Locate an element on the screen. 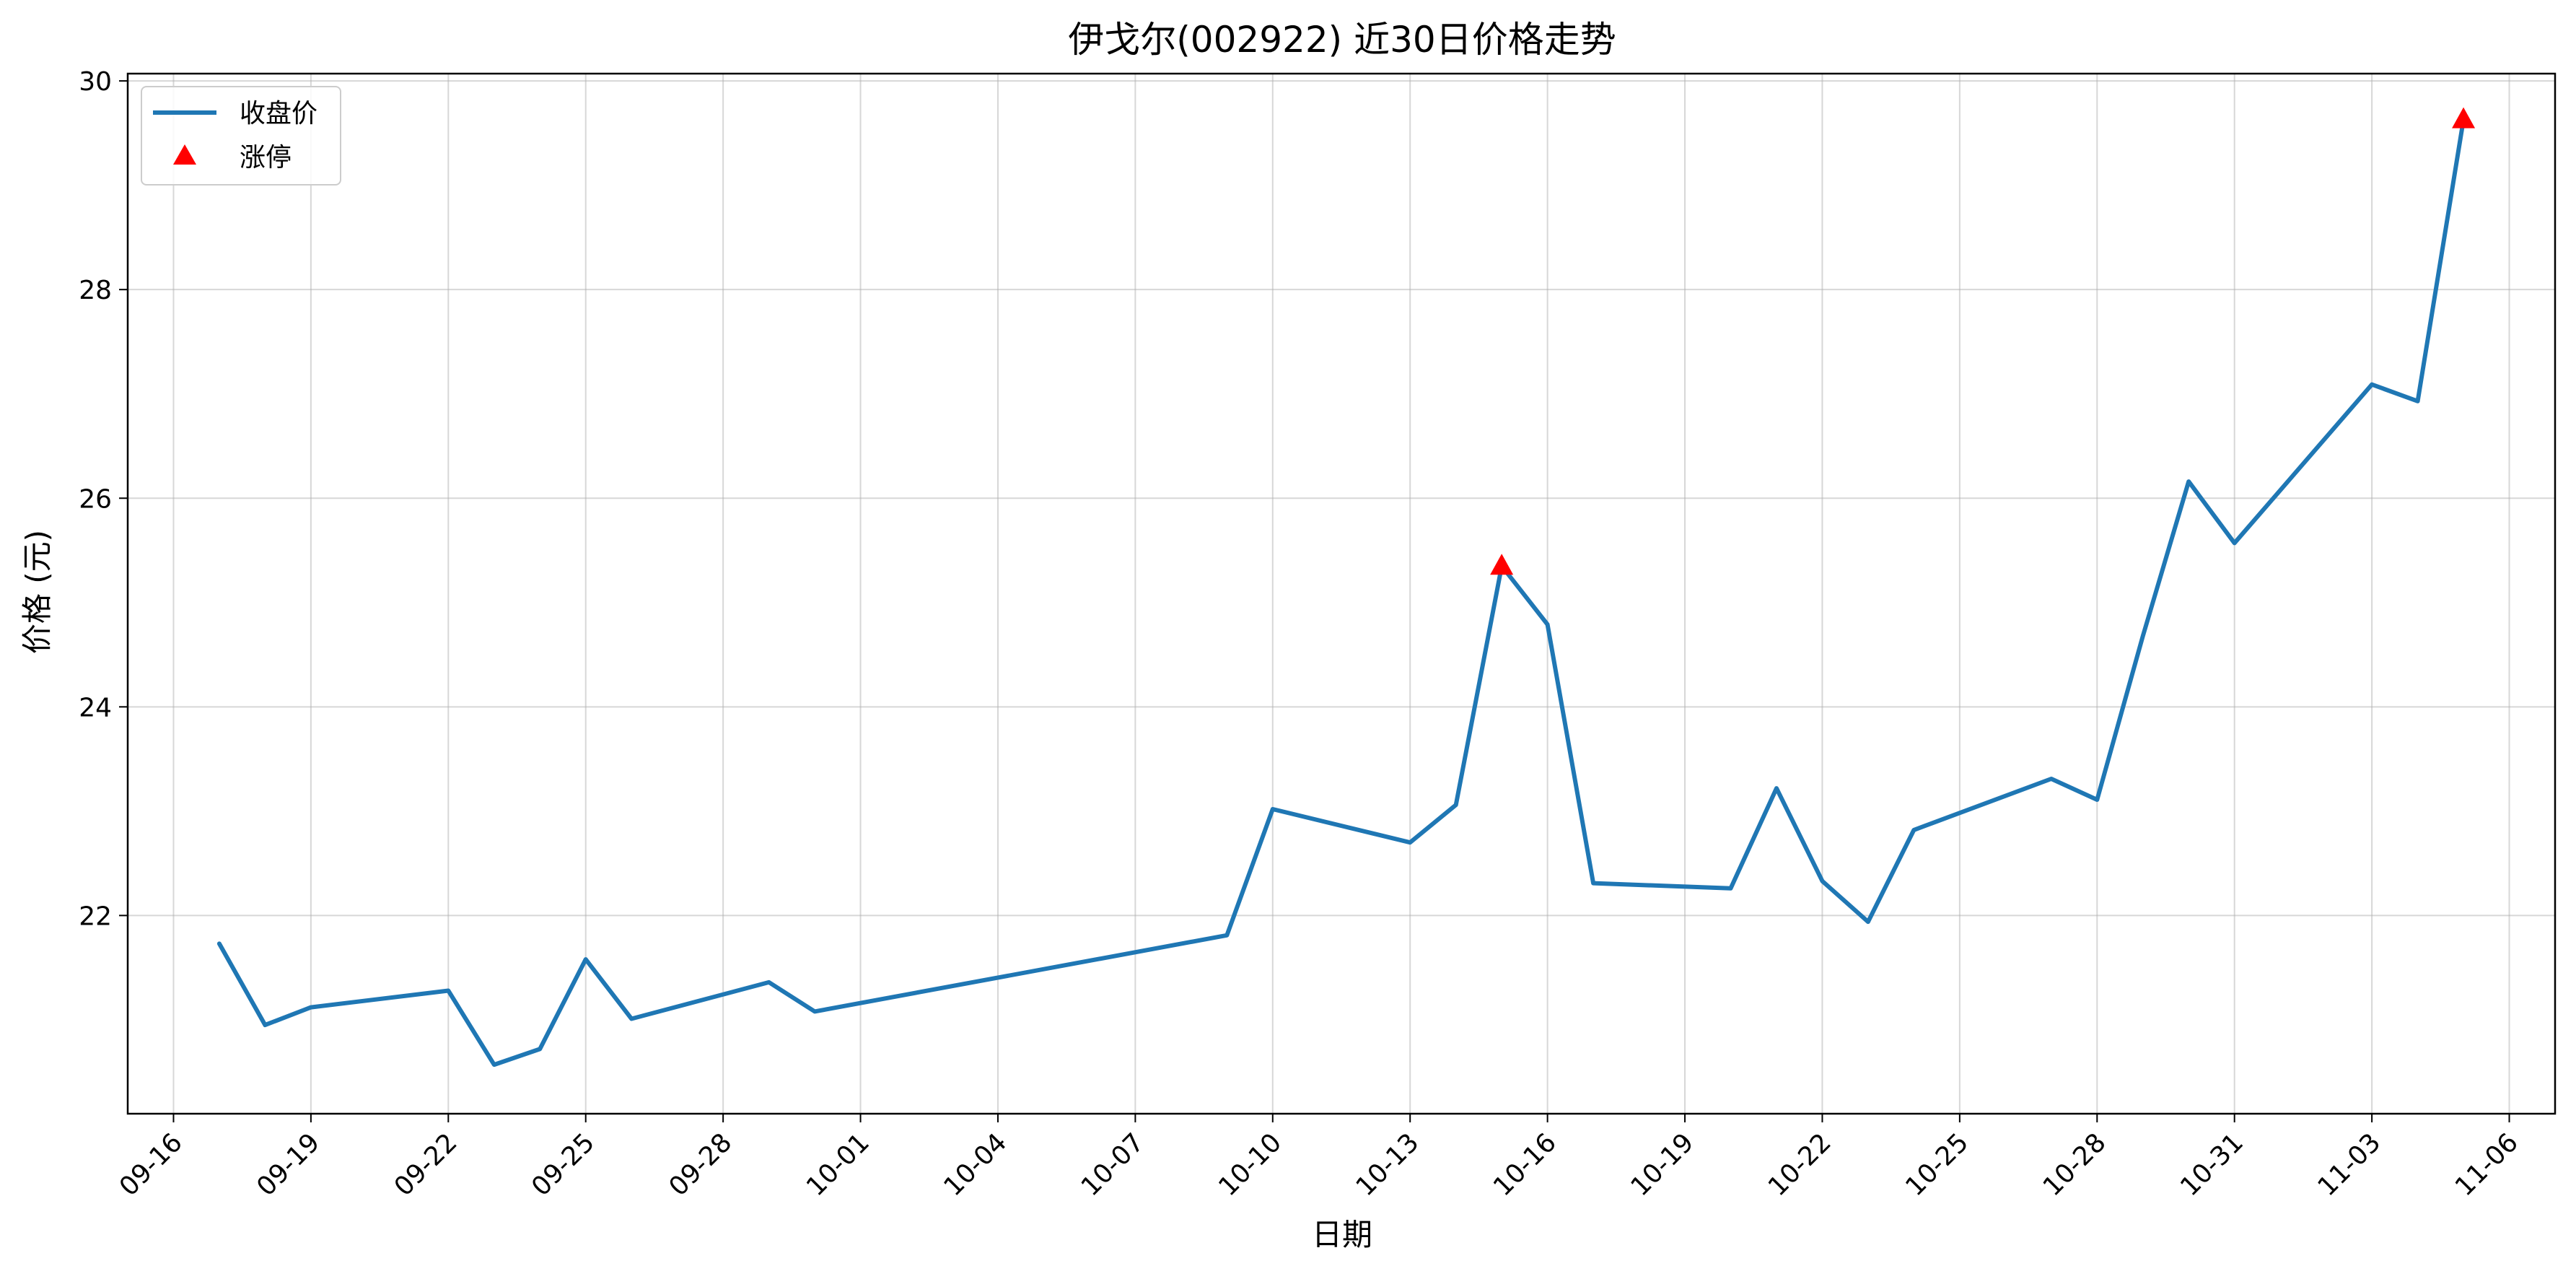 This screenshot has width=2576, height=1279. legend: 收盘价 涨停 is located at coordinates (241, 135).